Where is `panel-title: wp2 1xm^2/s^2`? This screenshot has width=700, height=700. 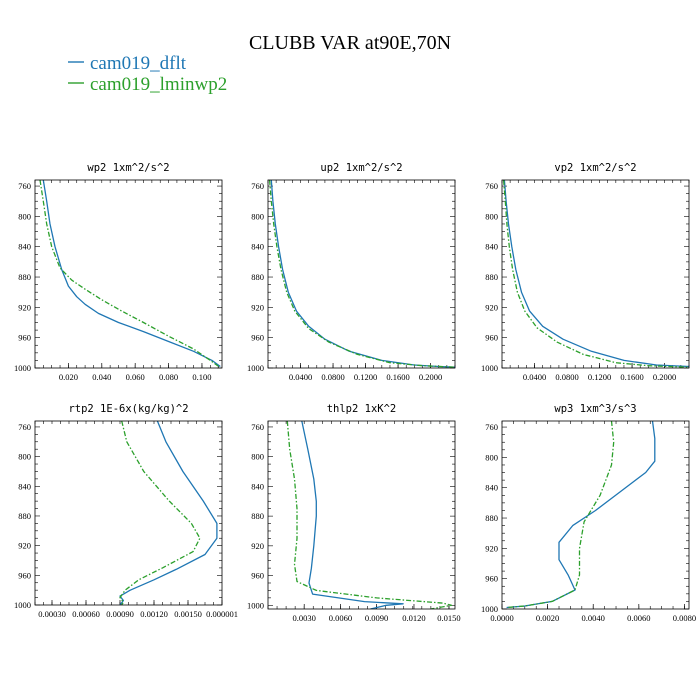
panel-title: wp2 1xm^2/s^2 is located at coordinates (128, 168).